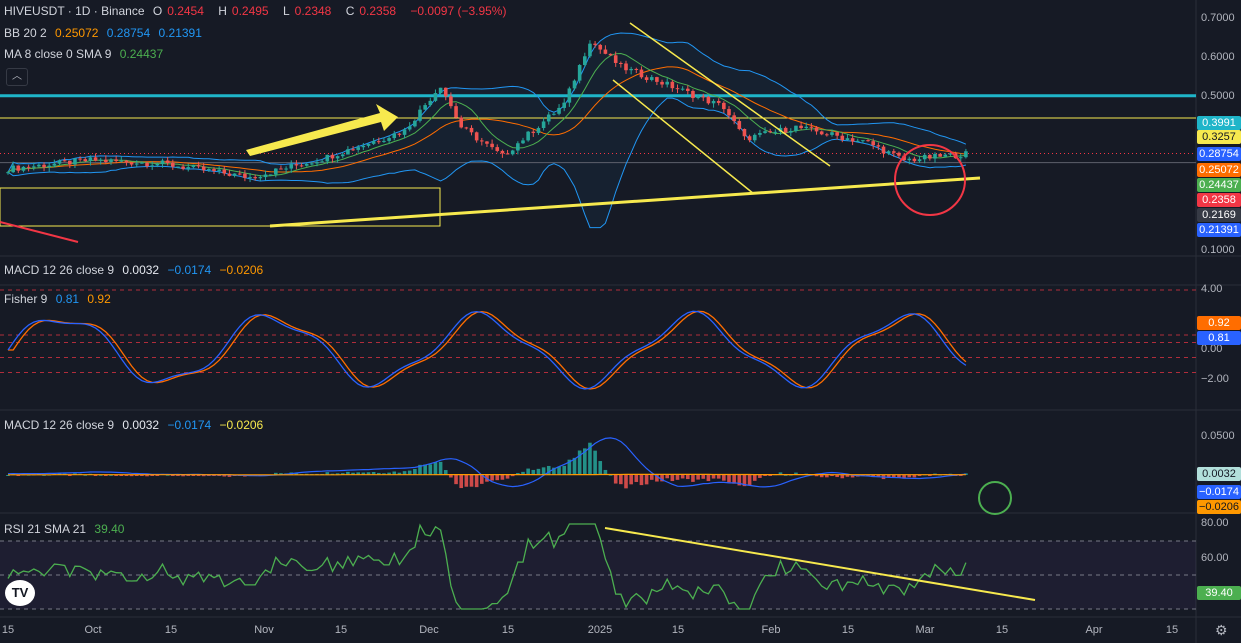 Image resolution: width=1241 pixels, height=643 pixels. I want to click on bb-legend: BB 20 2 0.25072 0.28754 0.21391, so click(103, 33).